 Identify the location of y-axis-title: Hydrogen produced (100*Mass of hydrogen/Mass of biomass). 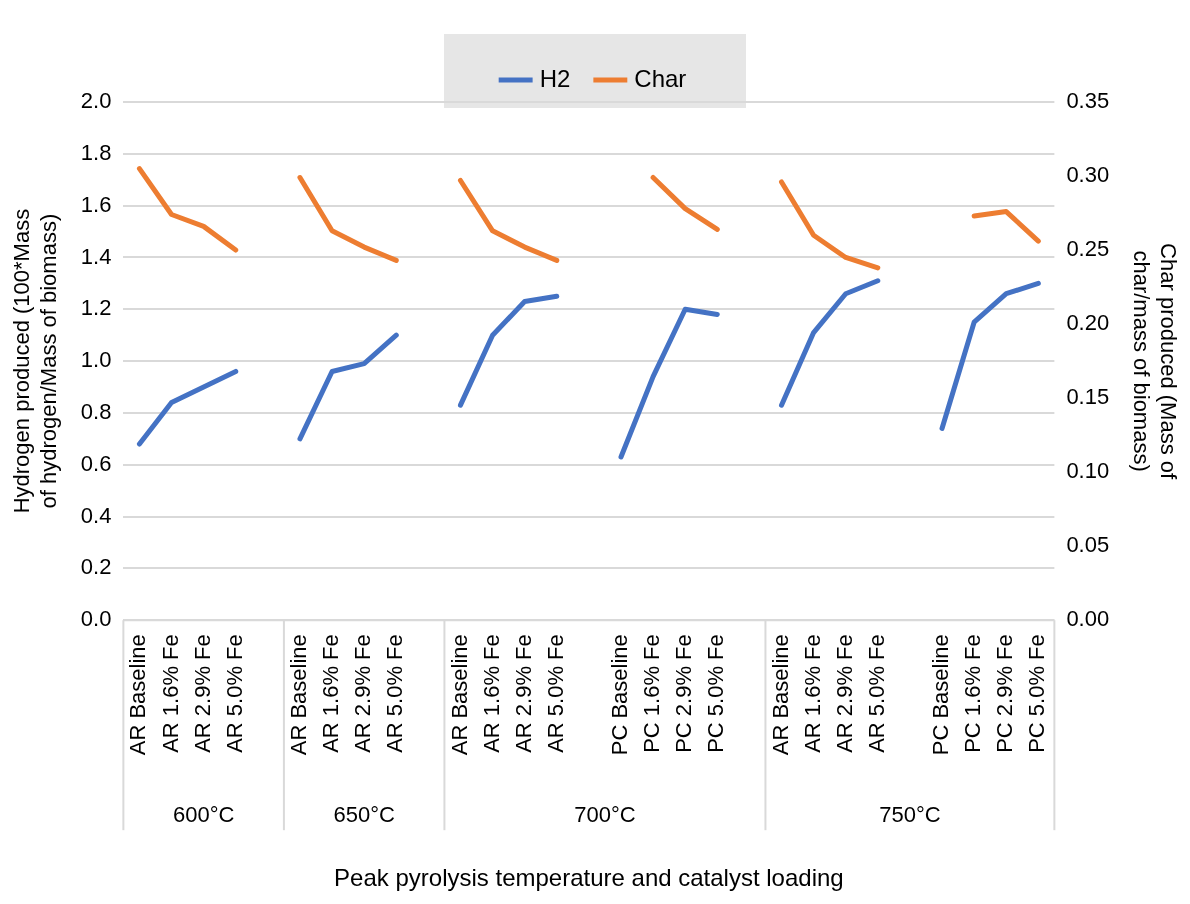
(35, 361).